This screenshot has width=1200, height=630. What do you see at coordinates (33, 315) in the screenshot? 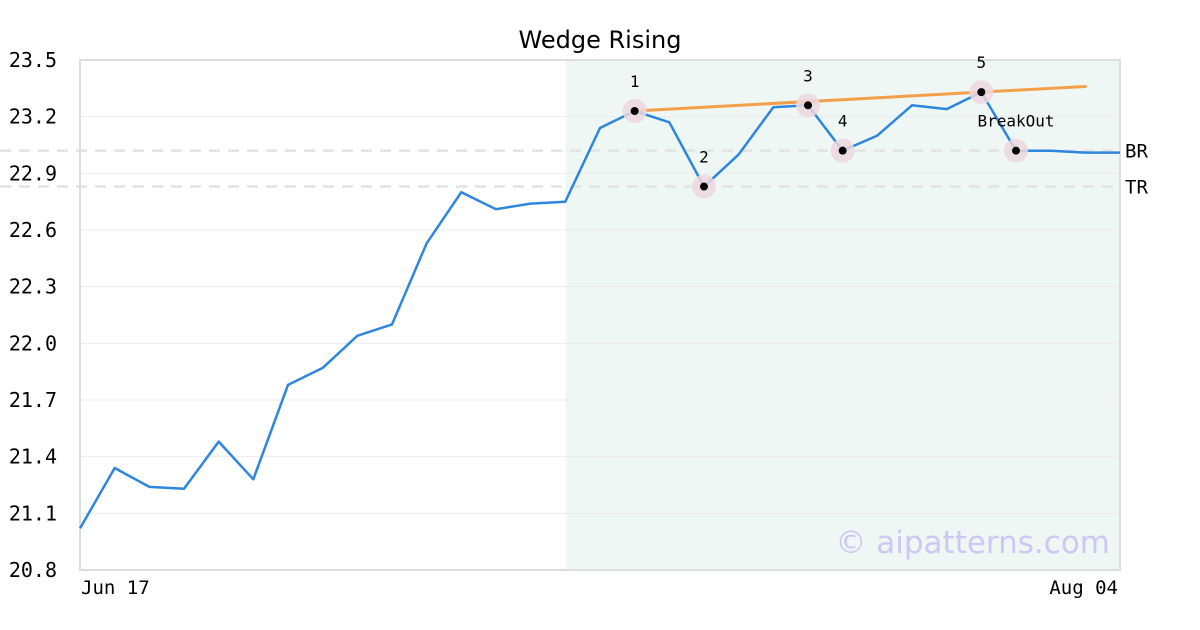
I see `y-axis-ticks: 20.8 21.1 21.4 21.7 22.0 22.3 22.6 22.9 23.2 23.5` at bounding box center [33, 315].